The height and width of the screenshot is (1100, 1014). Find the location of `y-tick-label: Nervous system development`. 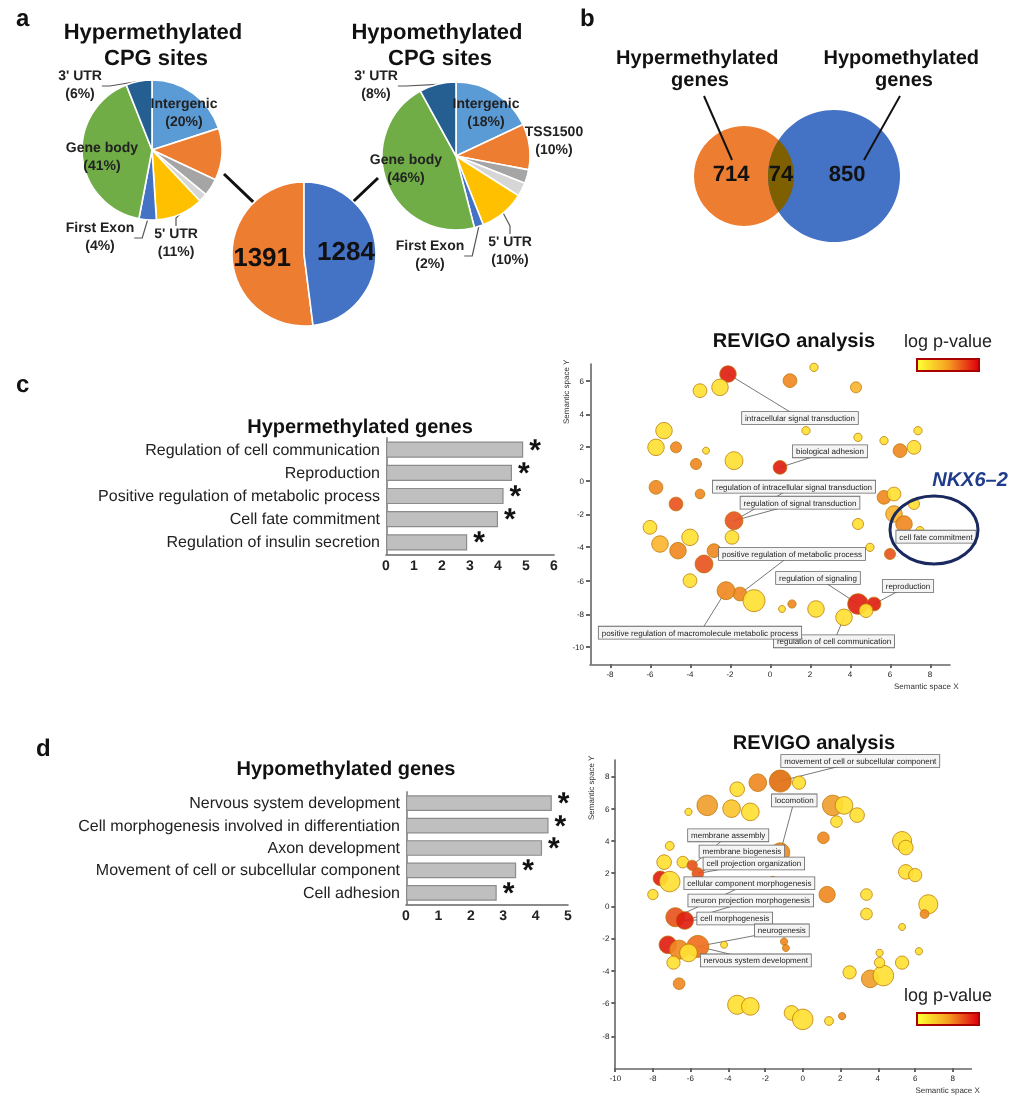

y-tick-label: Nervous system development is located at coordinates (295, 803).